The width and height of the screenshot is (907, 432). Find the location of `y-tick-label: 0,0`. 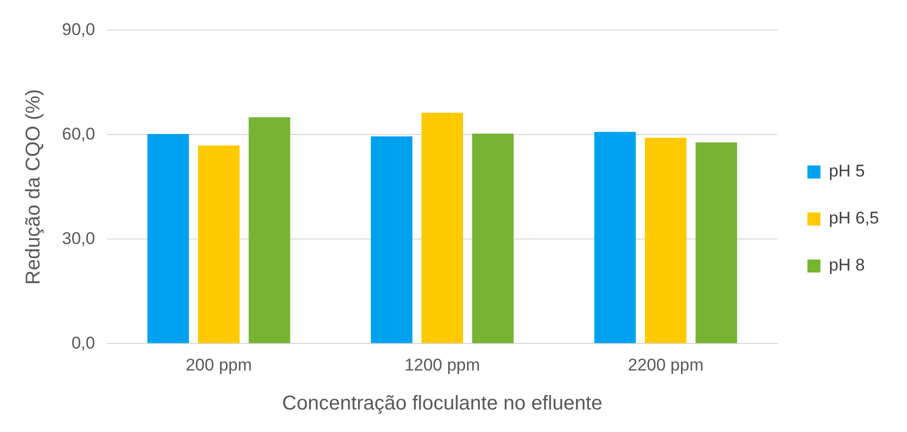

y-tick-label: 0,0 is located at coordinates (83, 342).